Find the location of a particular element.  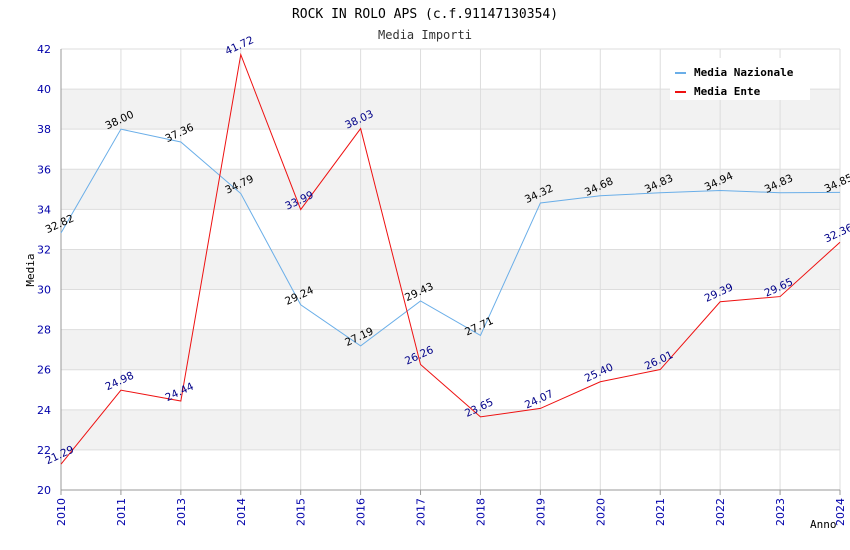

y-tick-label: 28 is located at coordinates (44, 330).